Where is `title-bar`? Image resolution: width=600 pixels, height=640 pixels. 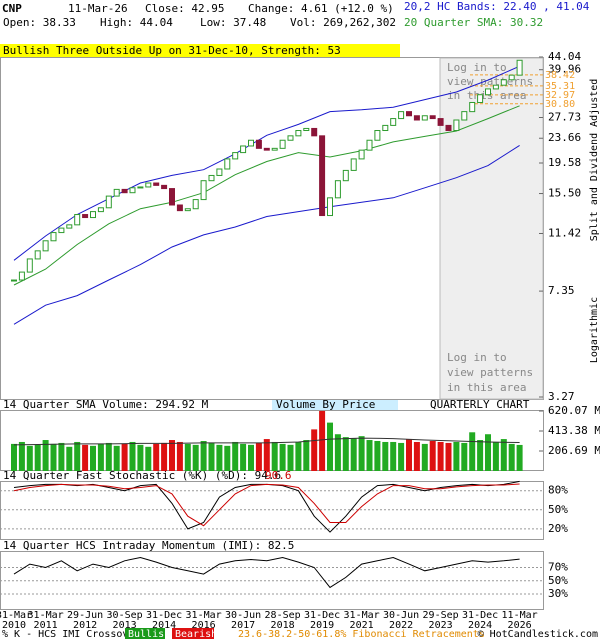 title-bar is located at coordinates (200, 50).